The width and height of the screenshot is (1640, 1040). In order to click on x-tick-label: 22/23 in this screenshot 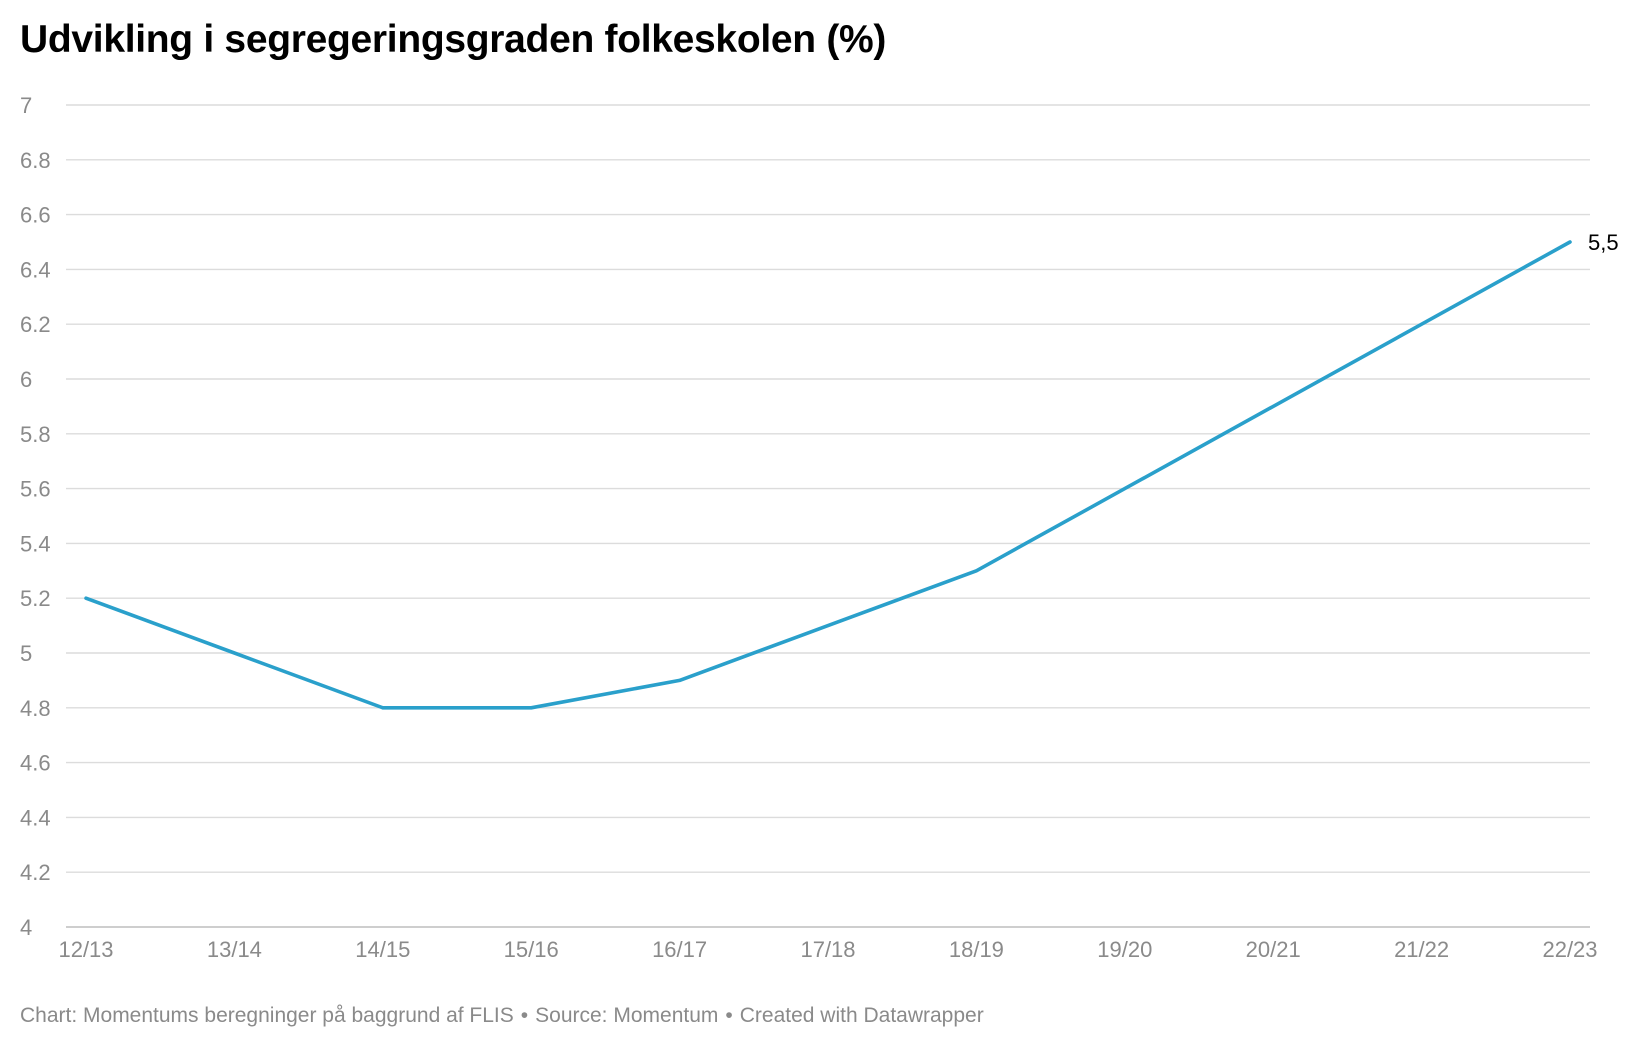, I will do `click(1569, 949)`.